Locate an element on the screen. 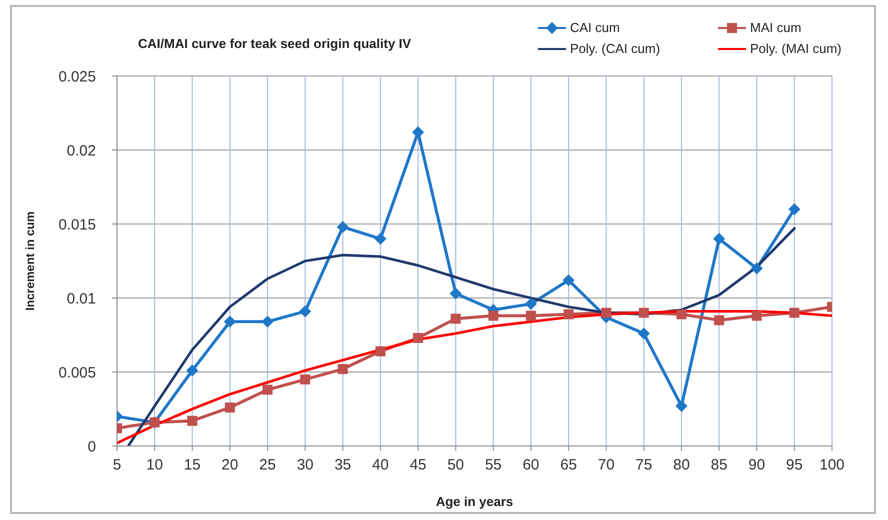 Image resolution: width=888 pixels, height=520 pixels. x-tick-label: 65 is located at coordinates (568, 465).